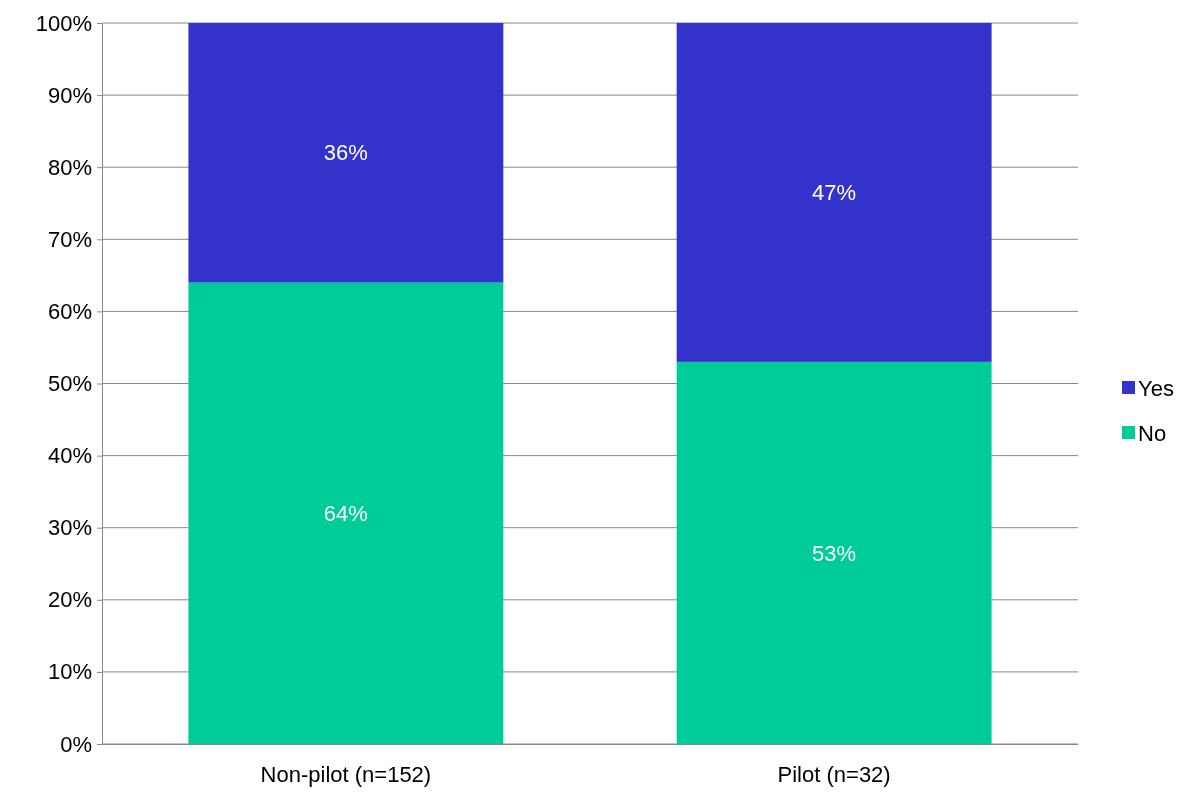 This screenshot has width=1188, height=797. Describe the element at coordinates (63, 23) in the screenshot. I see `y-tick-label: 100%` at that location.